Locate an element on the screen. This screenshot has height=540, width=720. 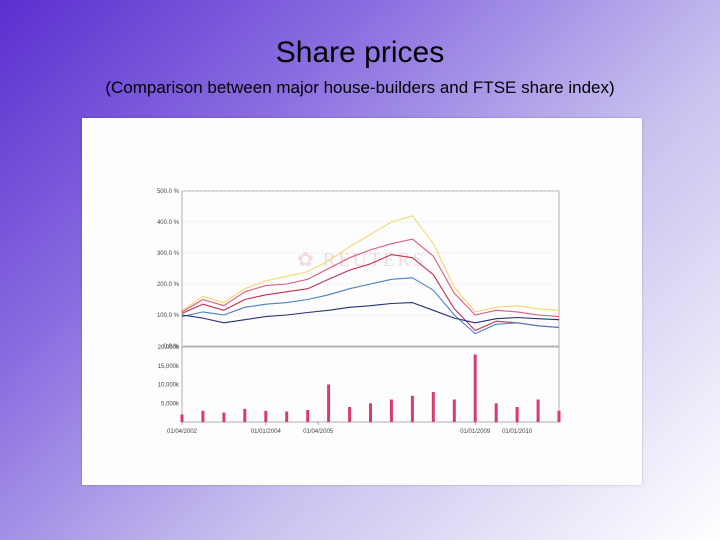
x-tick-label: 01/04/2005 is located at coordinates (318, 432).